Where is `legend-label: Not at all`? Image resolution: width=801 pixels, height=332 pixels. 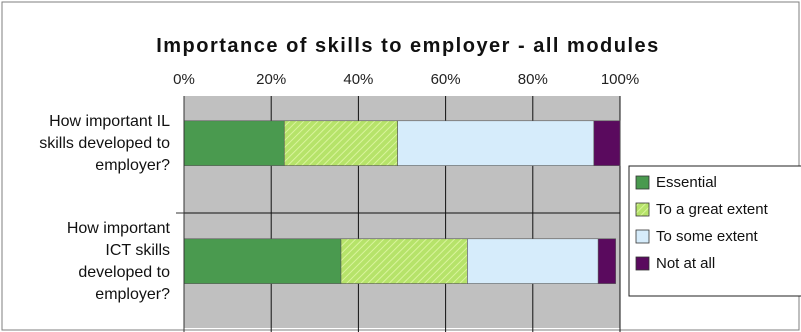 legend-label: Not at all is located at coordinates (685, 263).